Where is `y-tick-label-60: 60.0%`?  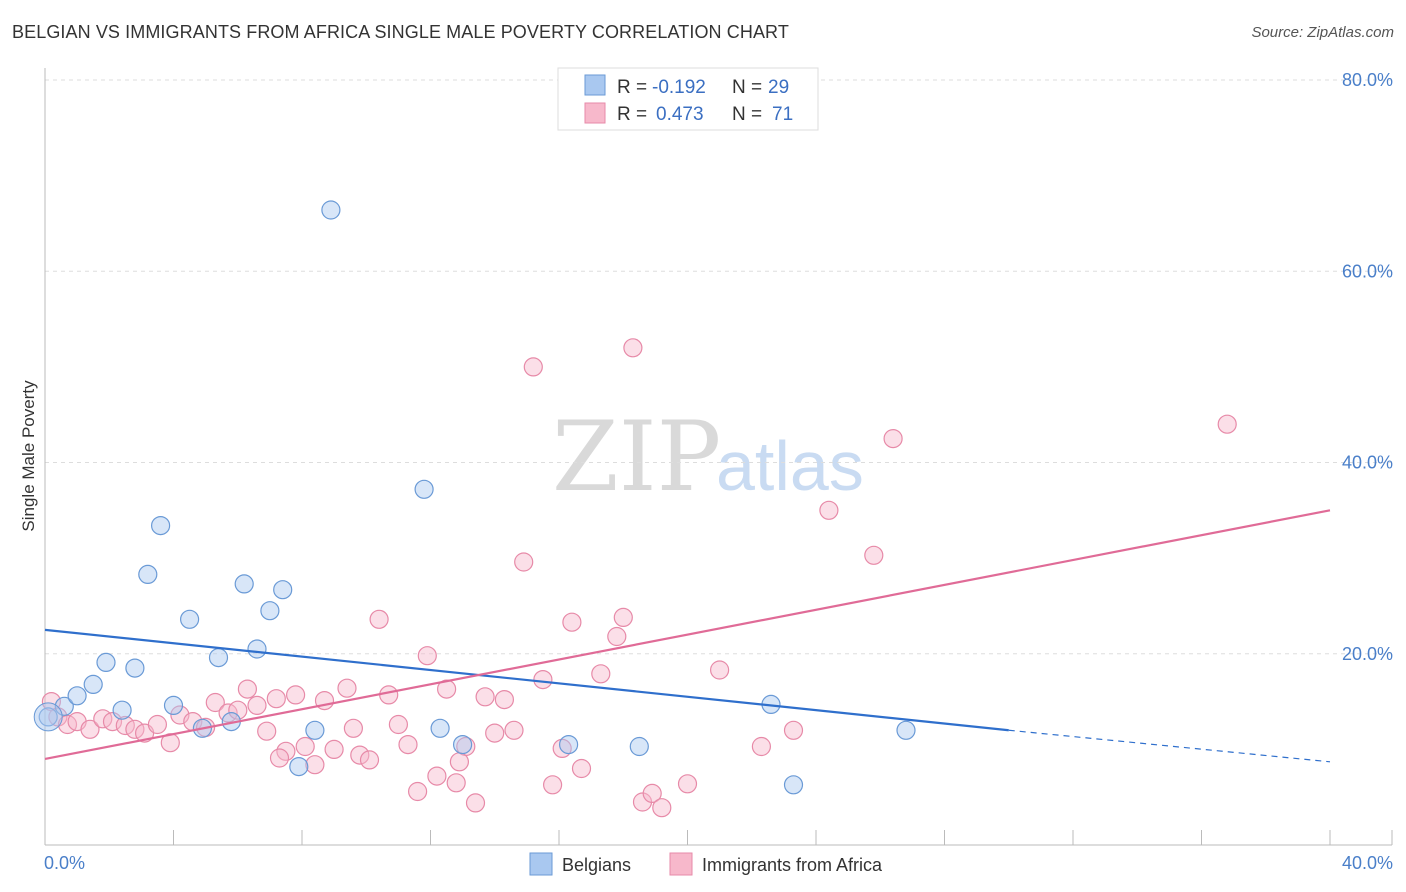 y-tick-label-60: 60.0% is located at coordinates (1367, 271).